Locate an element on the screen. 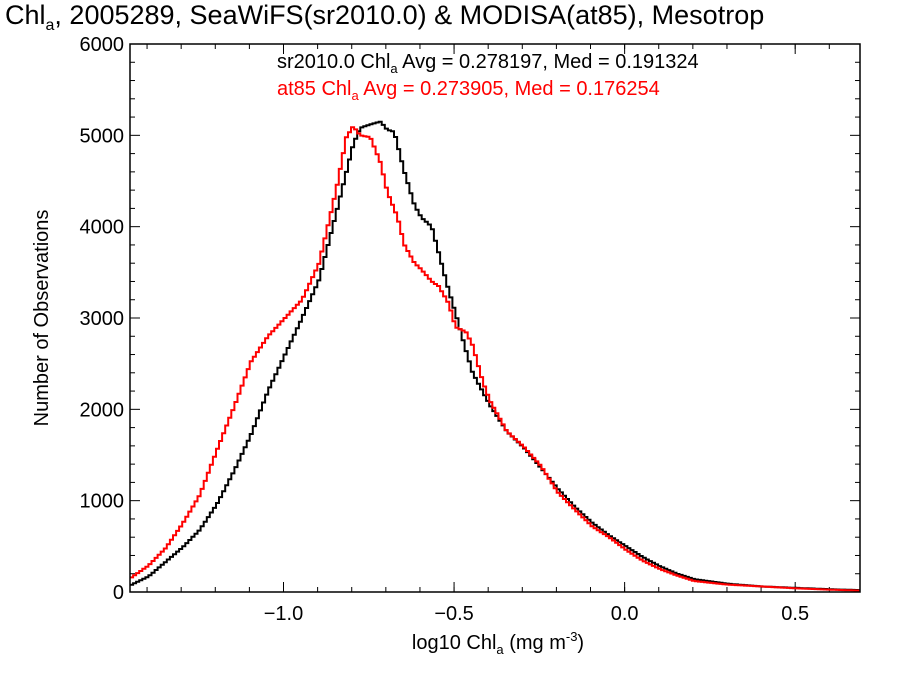 The height and width of the screenshot is (675, 900). x-axis-label: log10 Chla (mg m-3) is located at coordinates (498, 643).